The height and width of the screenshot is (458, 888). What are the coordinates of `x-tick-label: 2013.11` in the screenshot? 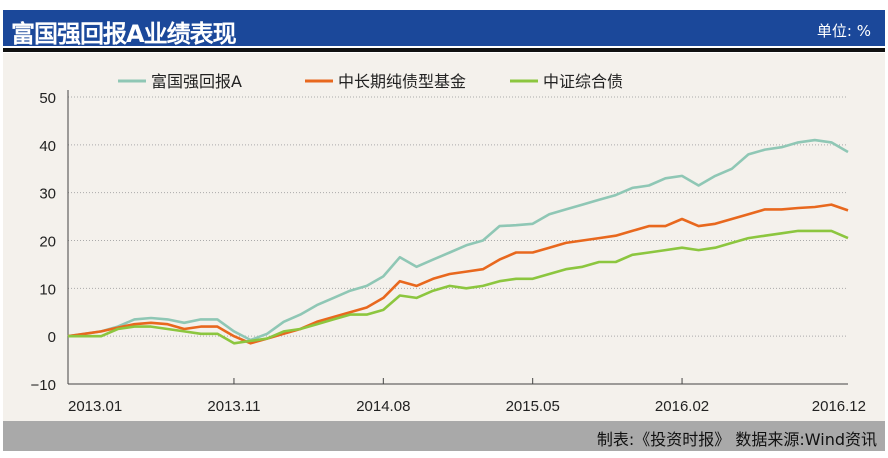 It's located at (233, 406).